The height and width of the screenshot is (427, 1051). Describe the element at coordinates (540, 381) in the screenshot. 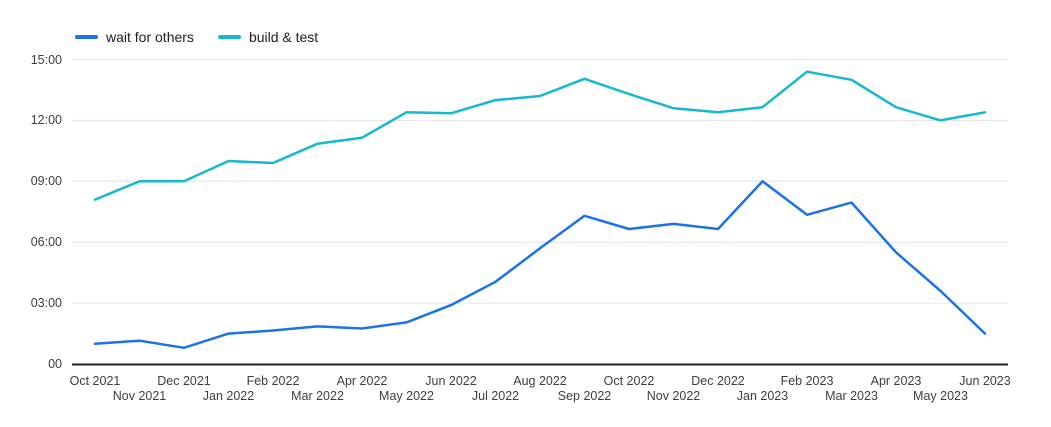

I see `x-axis-tick-label: Aug 2022` at that location.